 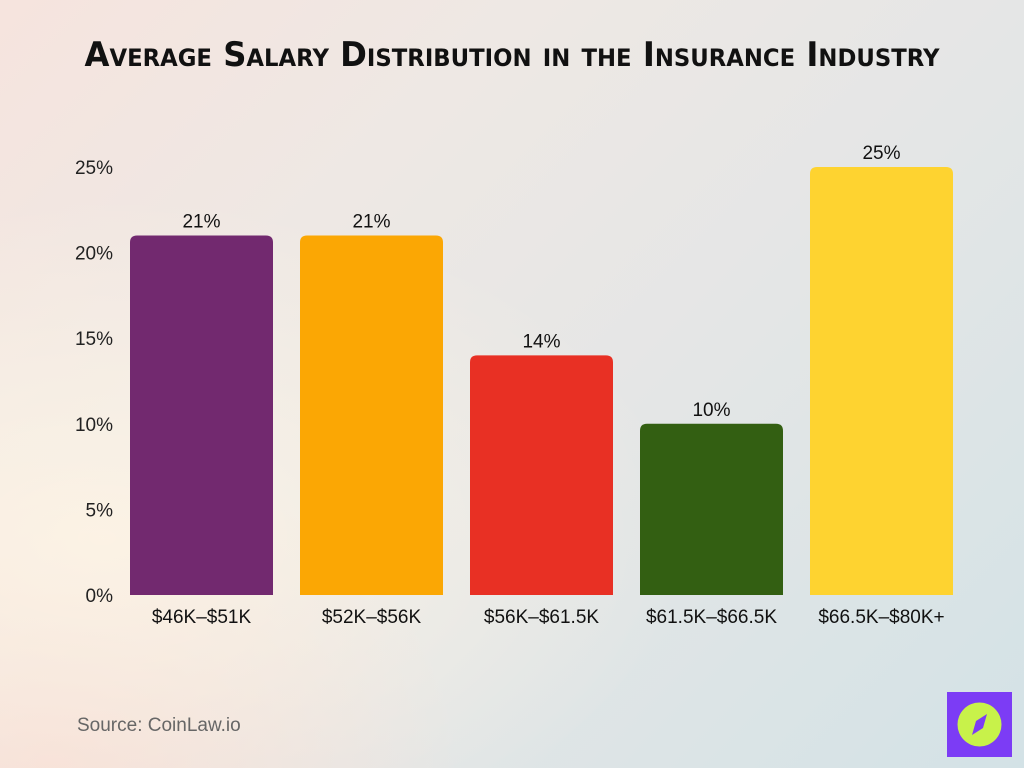 What do you see at coordinates (541, 617) in the screenshot?
I see `x-tick-label: $56K–$61.5K` at bounding box center [541, 617].